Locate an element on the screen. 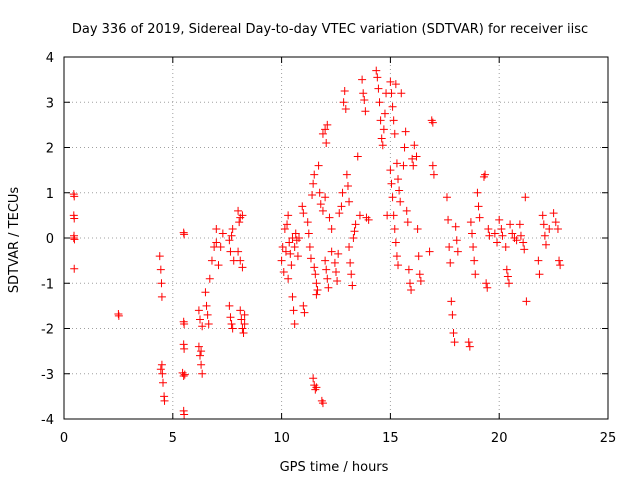 This screenshot has height=480, width=640. y-tick-label: -3 is located at coordinates (47, 375).